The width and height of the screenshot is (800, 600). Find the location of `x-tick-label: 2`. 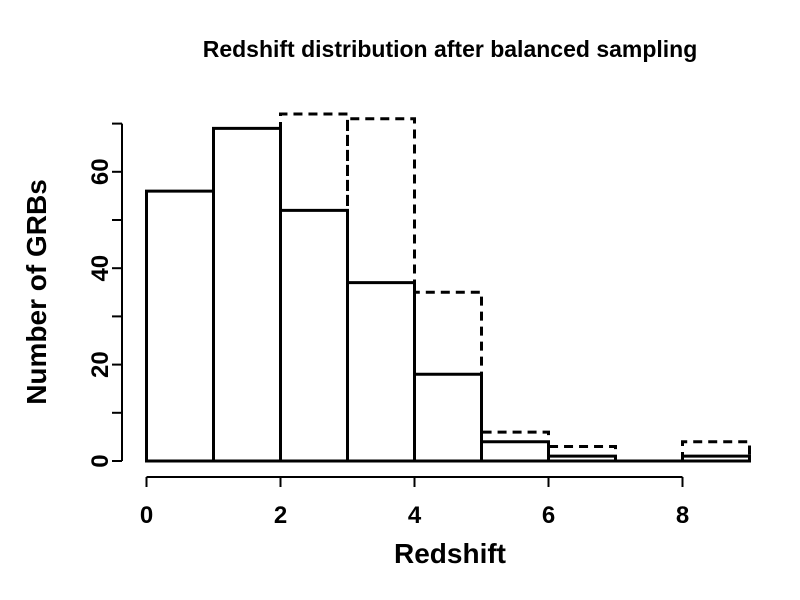

x-tick-label: 2 is located at coordinates (280, 515).